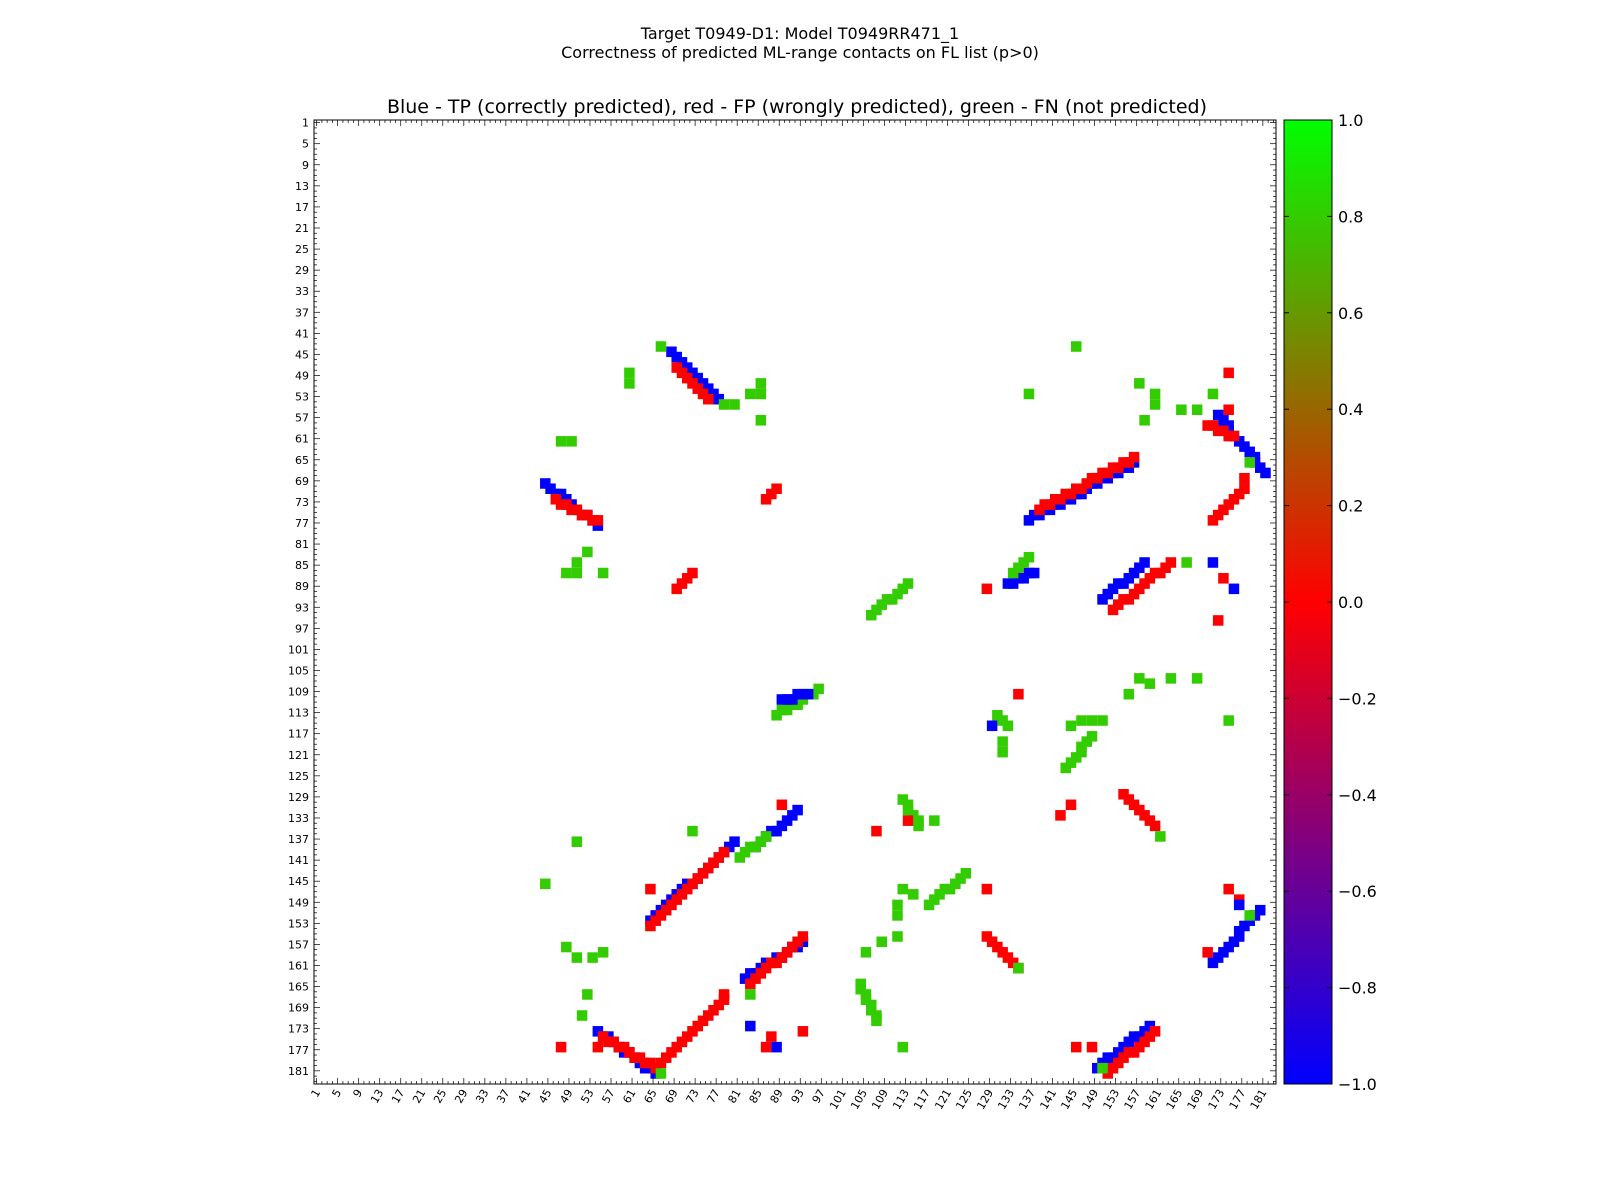 The width and height of the screenshot is (1600, 1200). I want to click on y-tick-label: 101, so click(298, 649).